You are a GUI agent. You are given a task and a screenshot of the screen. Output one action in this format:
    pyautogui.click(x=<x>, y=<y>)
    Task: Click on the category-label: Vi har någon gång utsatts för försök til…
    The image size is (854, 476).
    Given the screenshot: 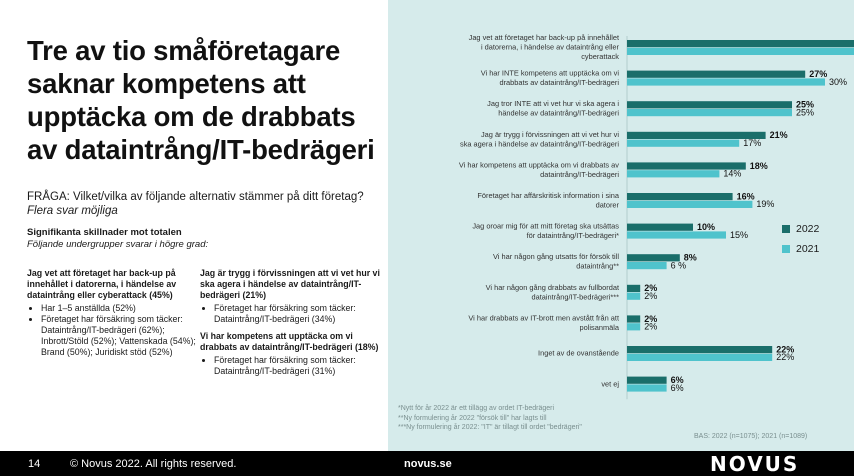 What is the action you would take?
    pyautogui.click(x=556, y=261)
    